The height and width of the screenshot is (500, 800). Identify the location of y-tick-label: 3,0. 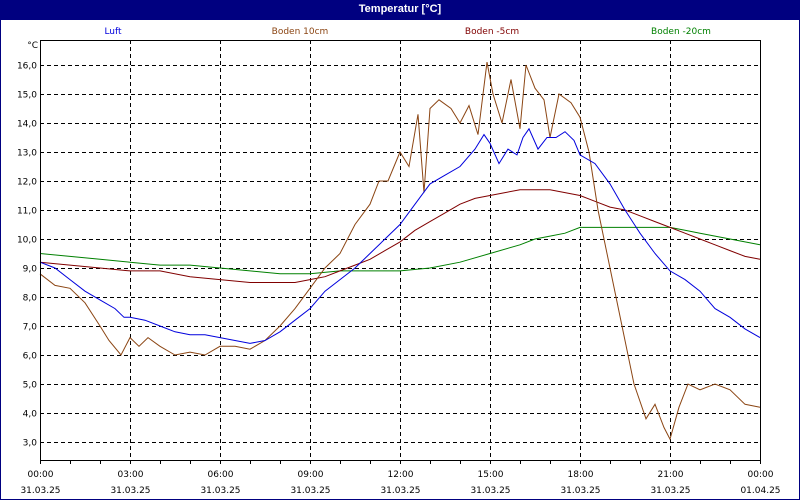
(30, 444).